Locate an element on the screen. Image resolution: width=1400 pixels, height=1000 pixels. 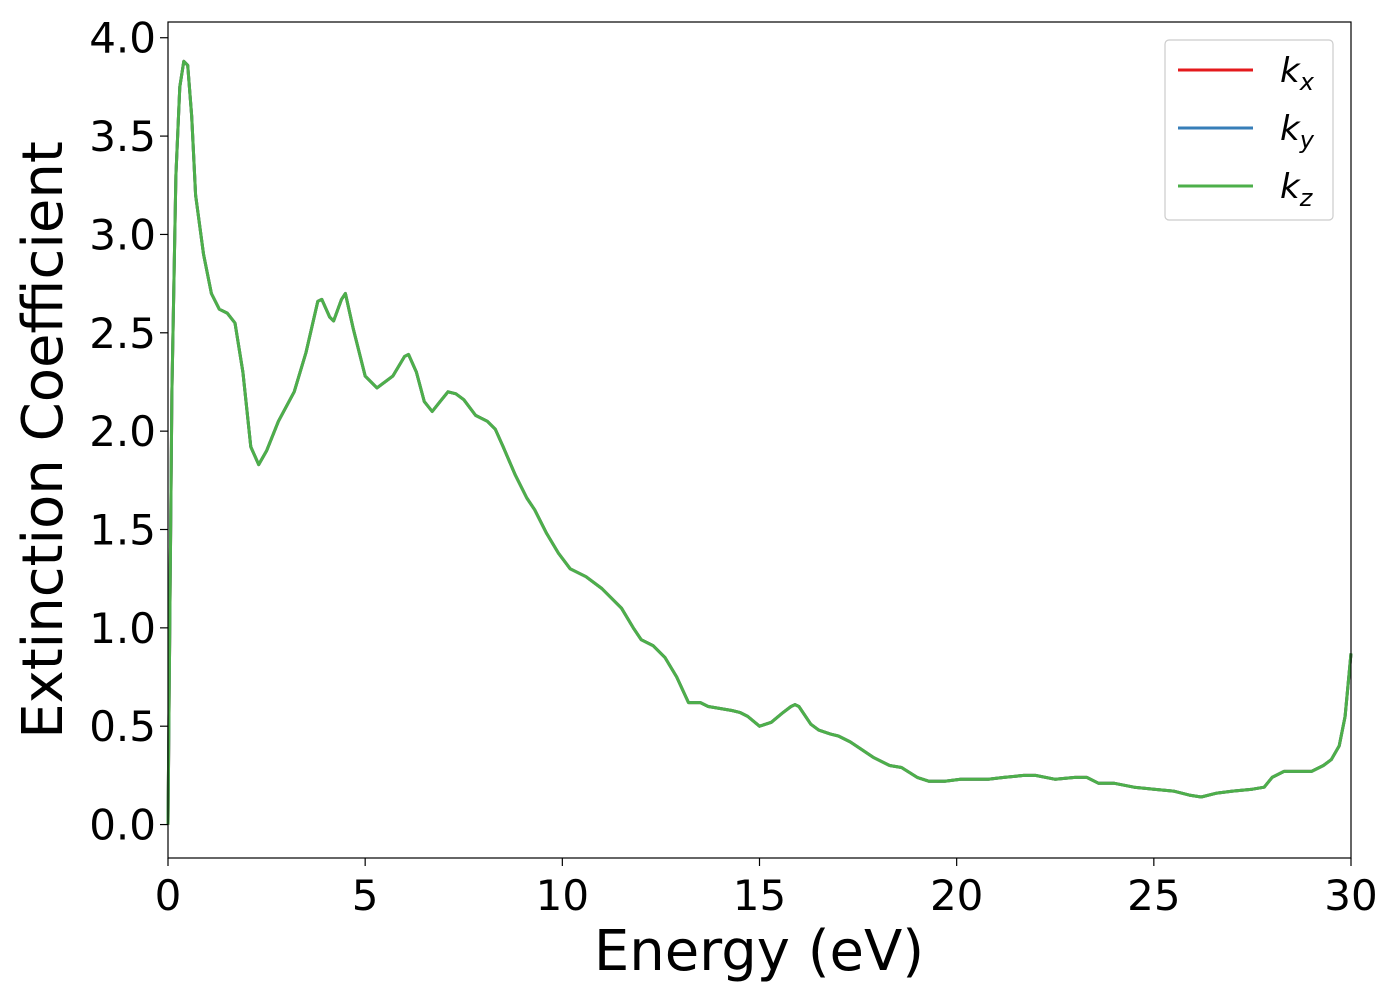
x-tick-label: 5 is located at coordinates (365, 895).